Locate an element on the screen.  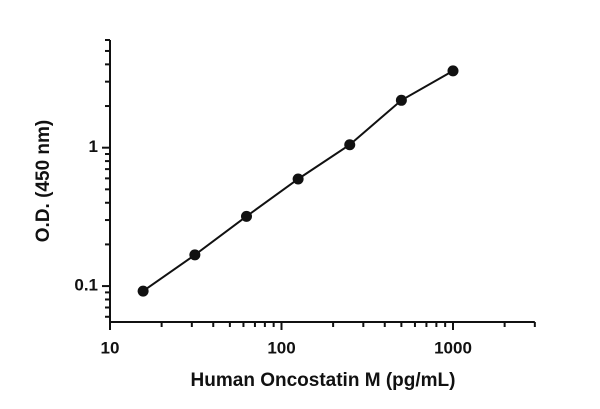
y-tick-label: 1 is located at coordinates (93, 146).